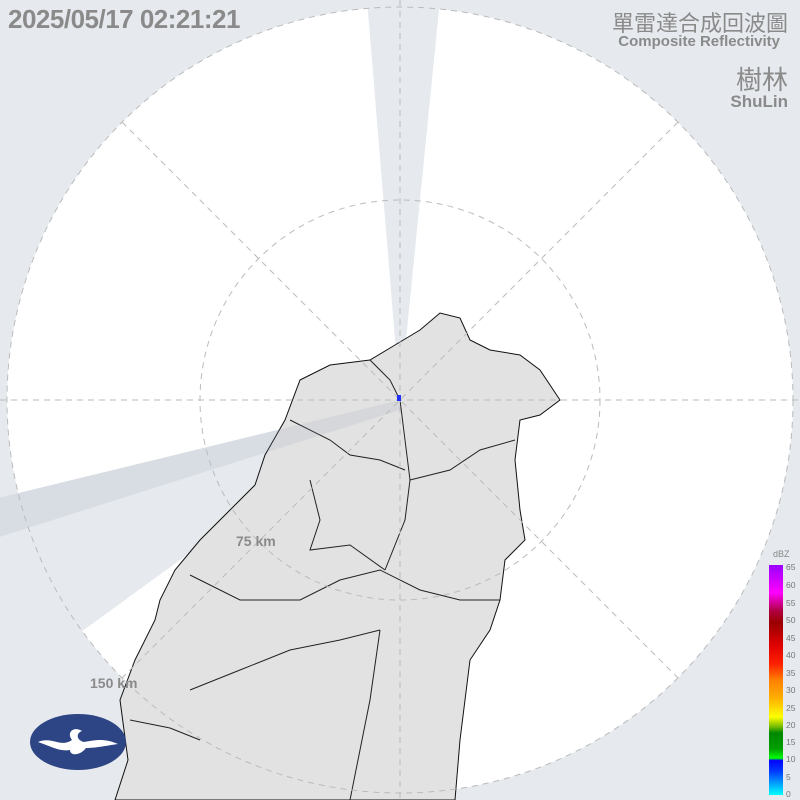 This screenshot has width=800, height=800. What do you see at coordinates (788, 777) in the screenshot?
I see `legend-tick: 5` at bounding box center [788, 777].